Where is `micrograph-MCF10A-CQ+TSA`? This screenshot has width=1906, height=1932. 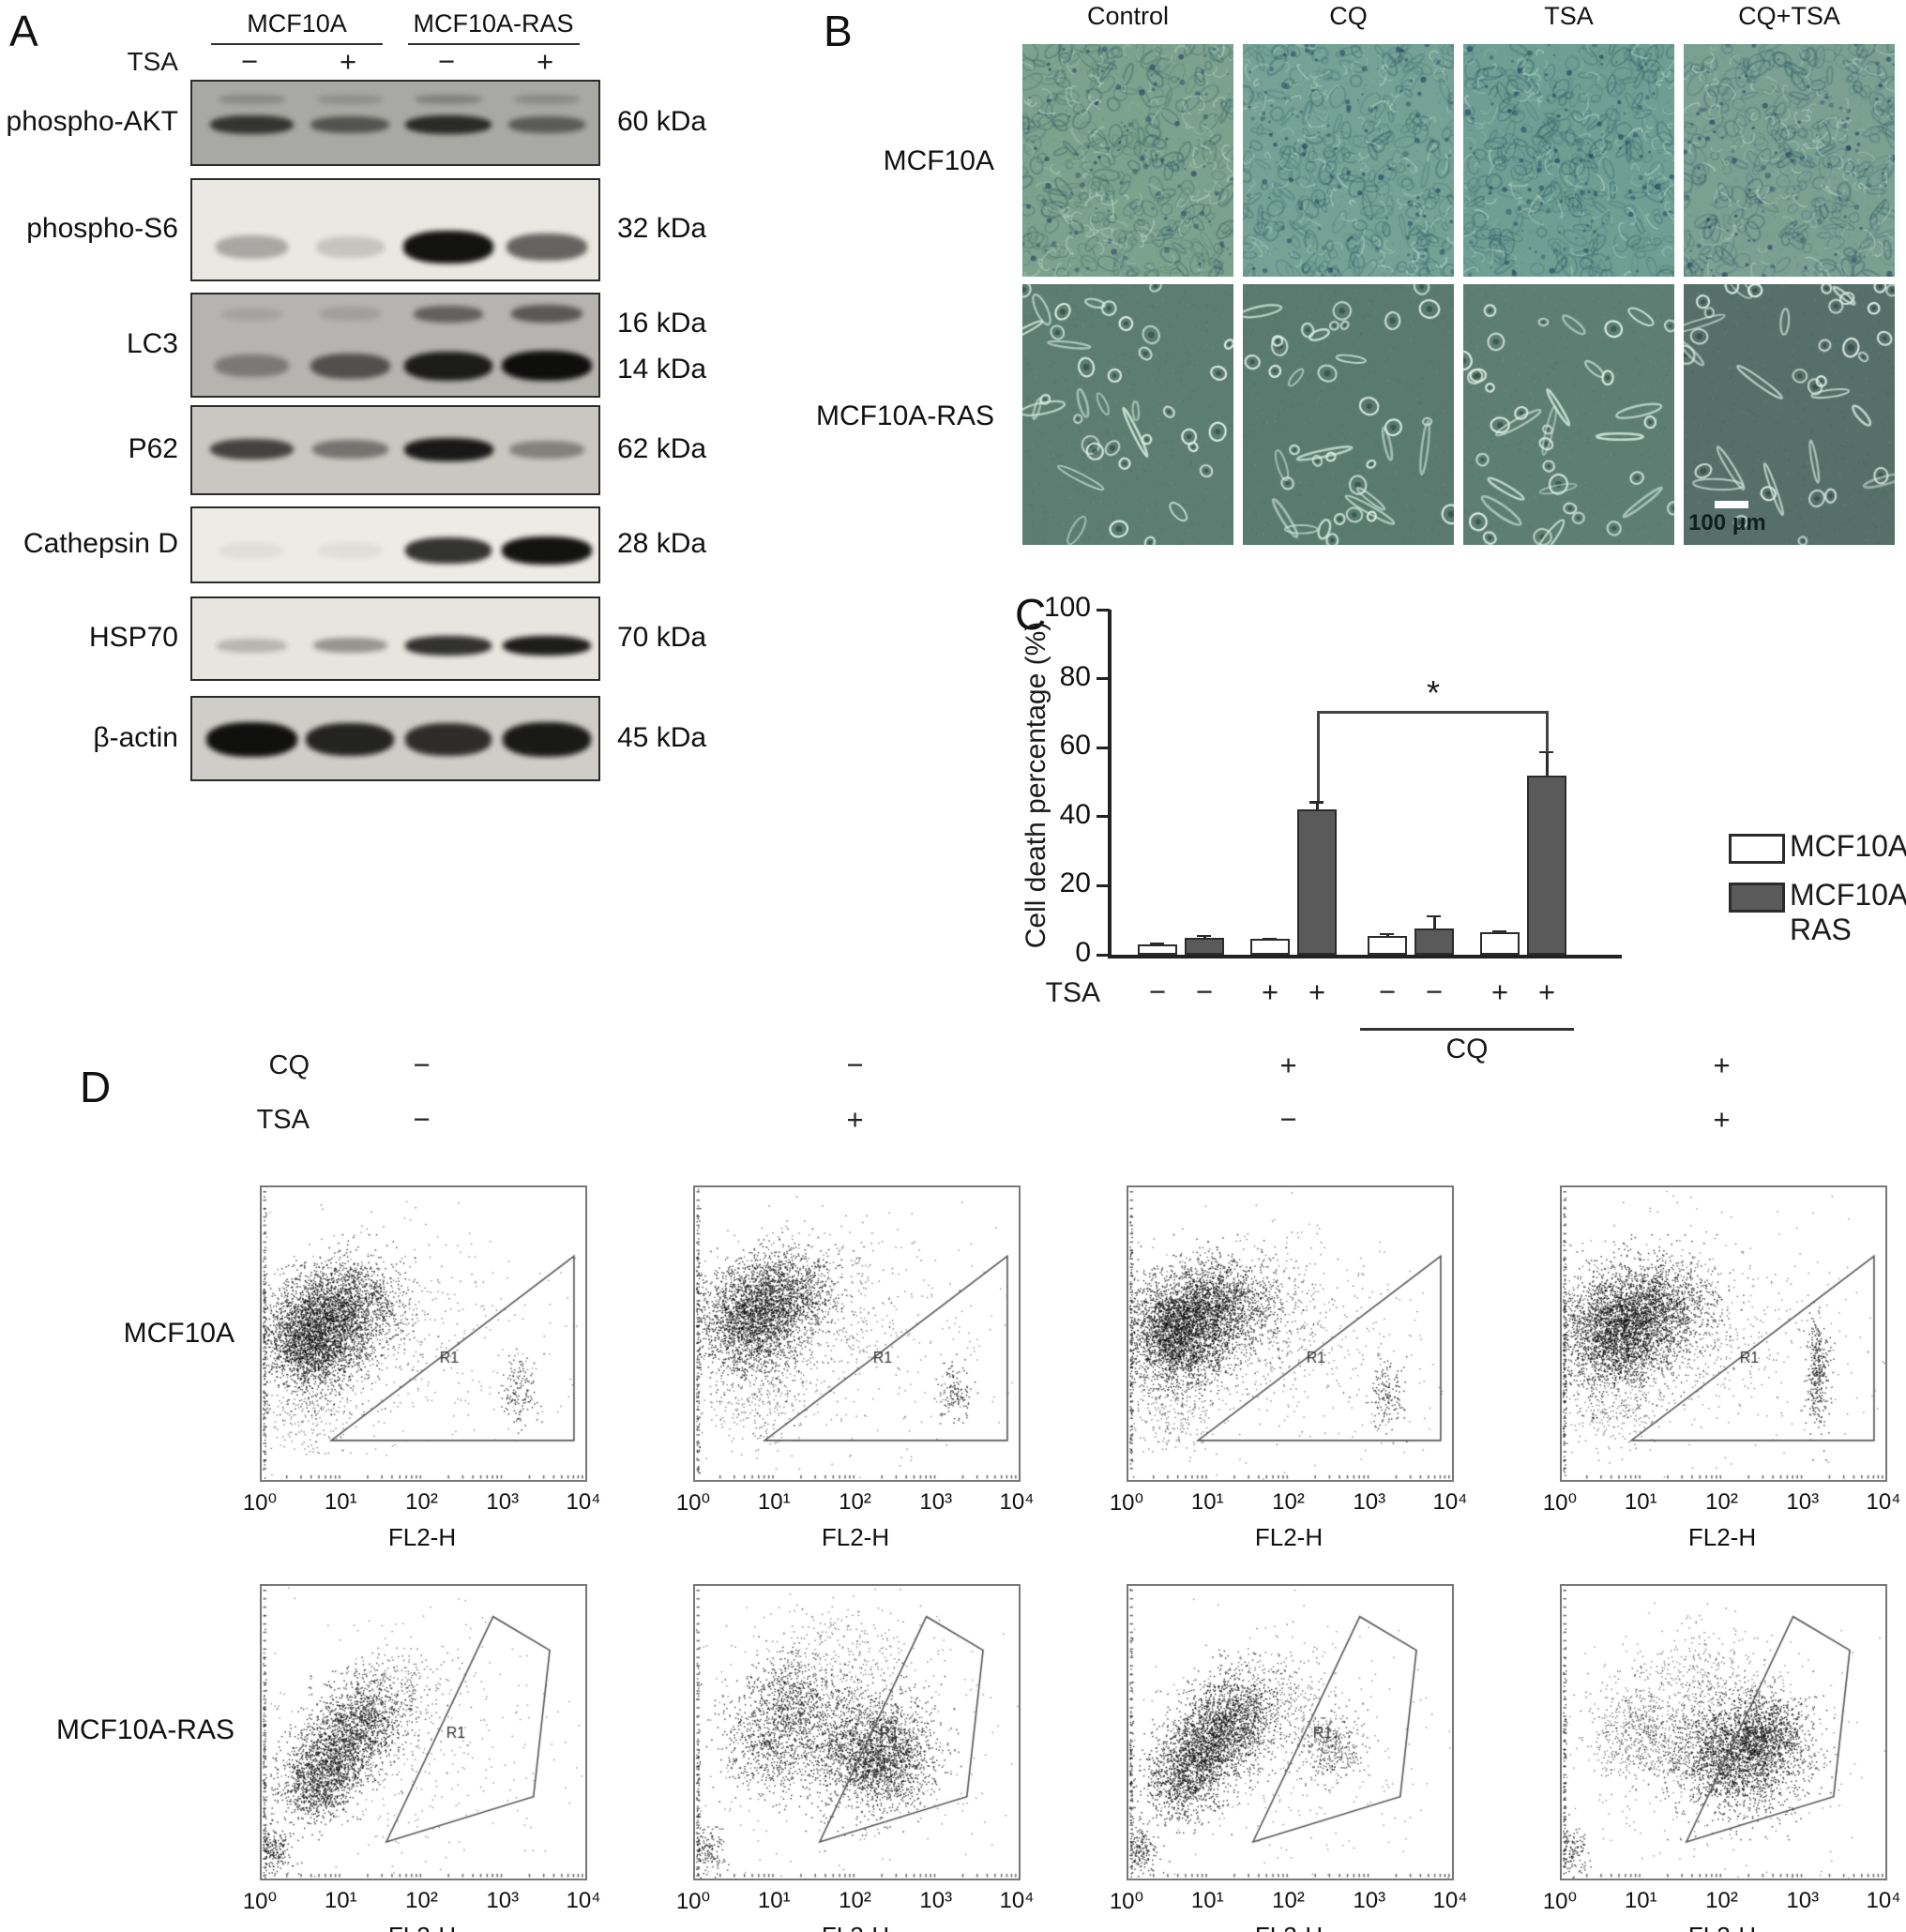 micrograph-MCF10A-CQ+TSA is located at coordinates (1789, 160).